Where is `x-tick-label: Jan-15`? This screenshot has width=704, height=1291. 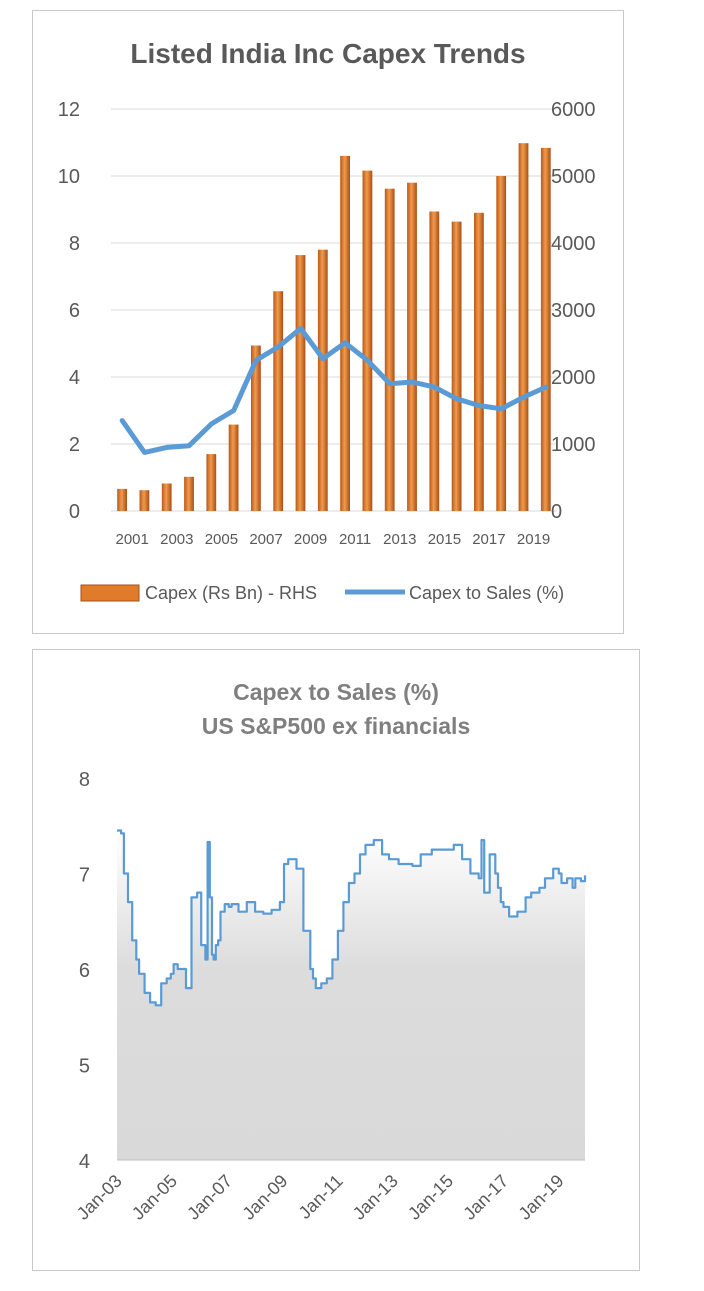 x-tick-label: Jan-15 is located at coordinates (430, 1197).